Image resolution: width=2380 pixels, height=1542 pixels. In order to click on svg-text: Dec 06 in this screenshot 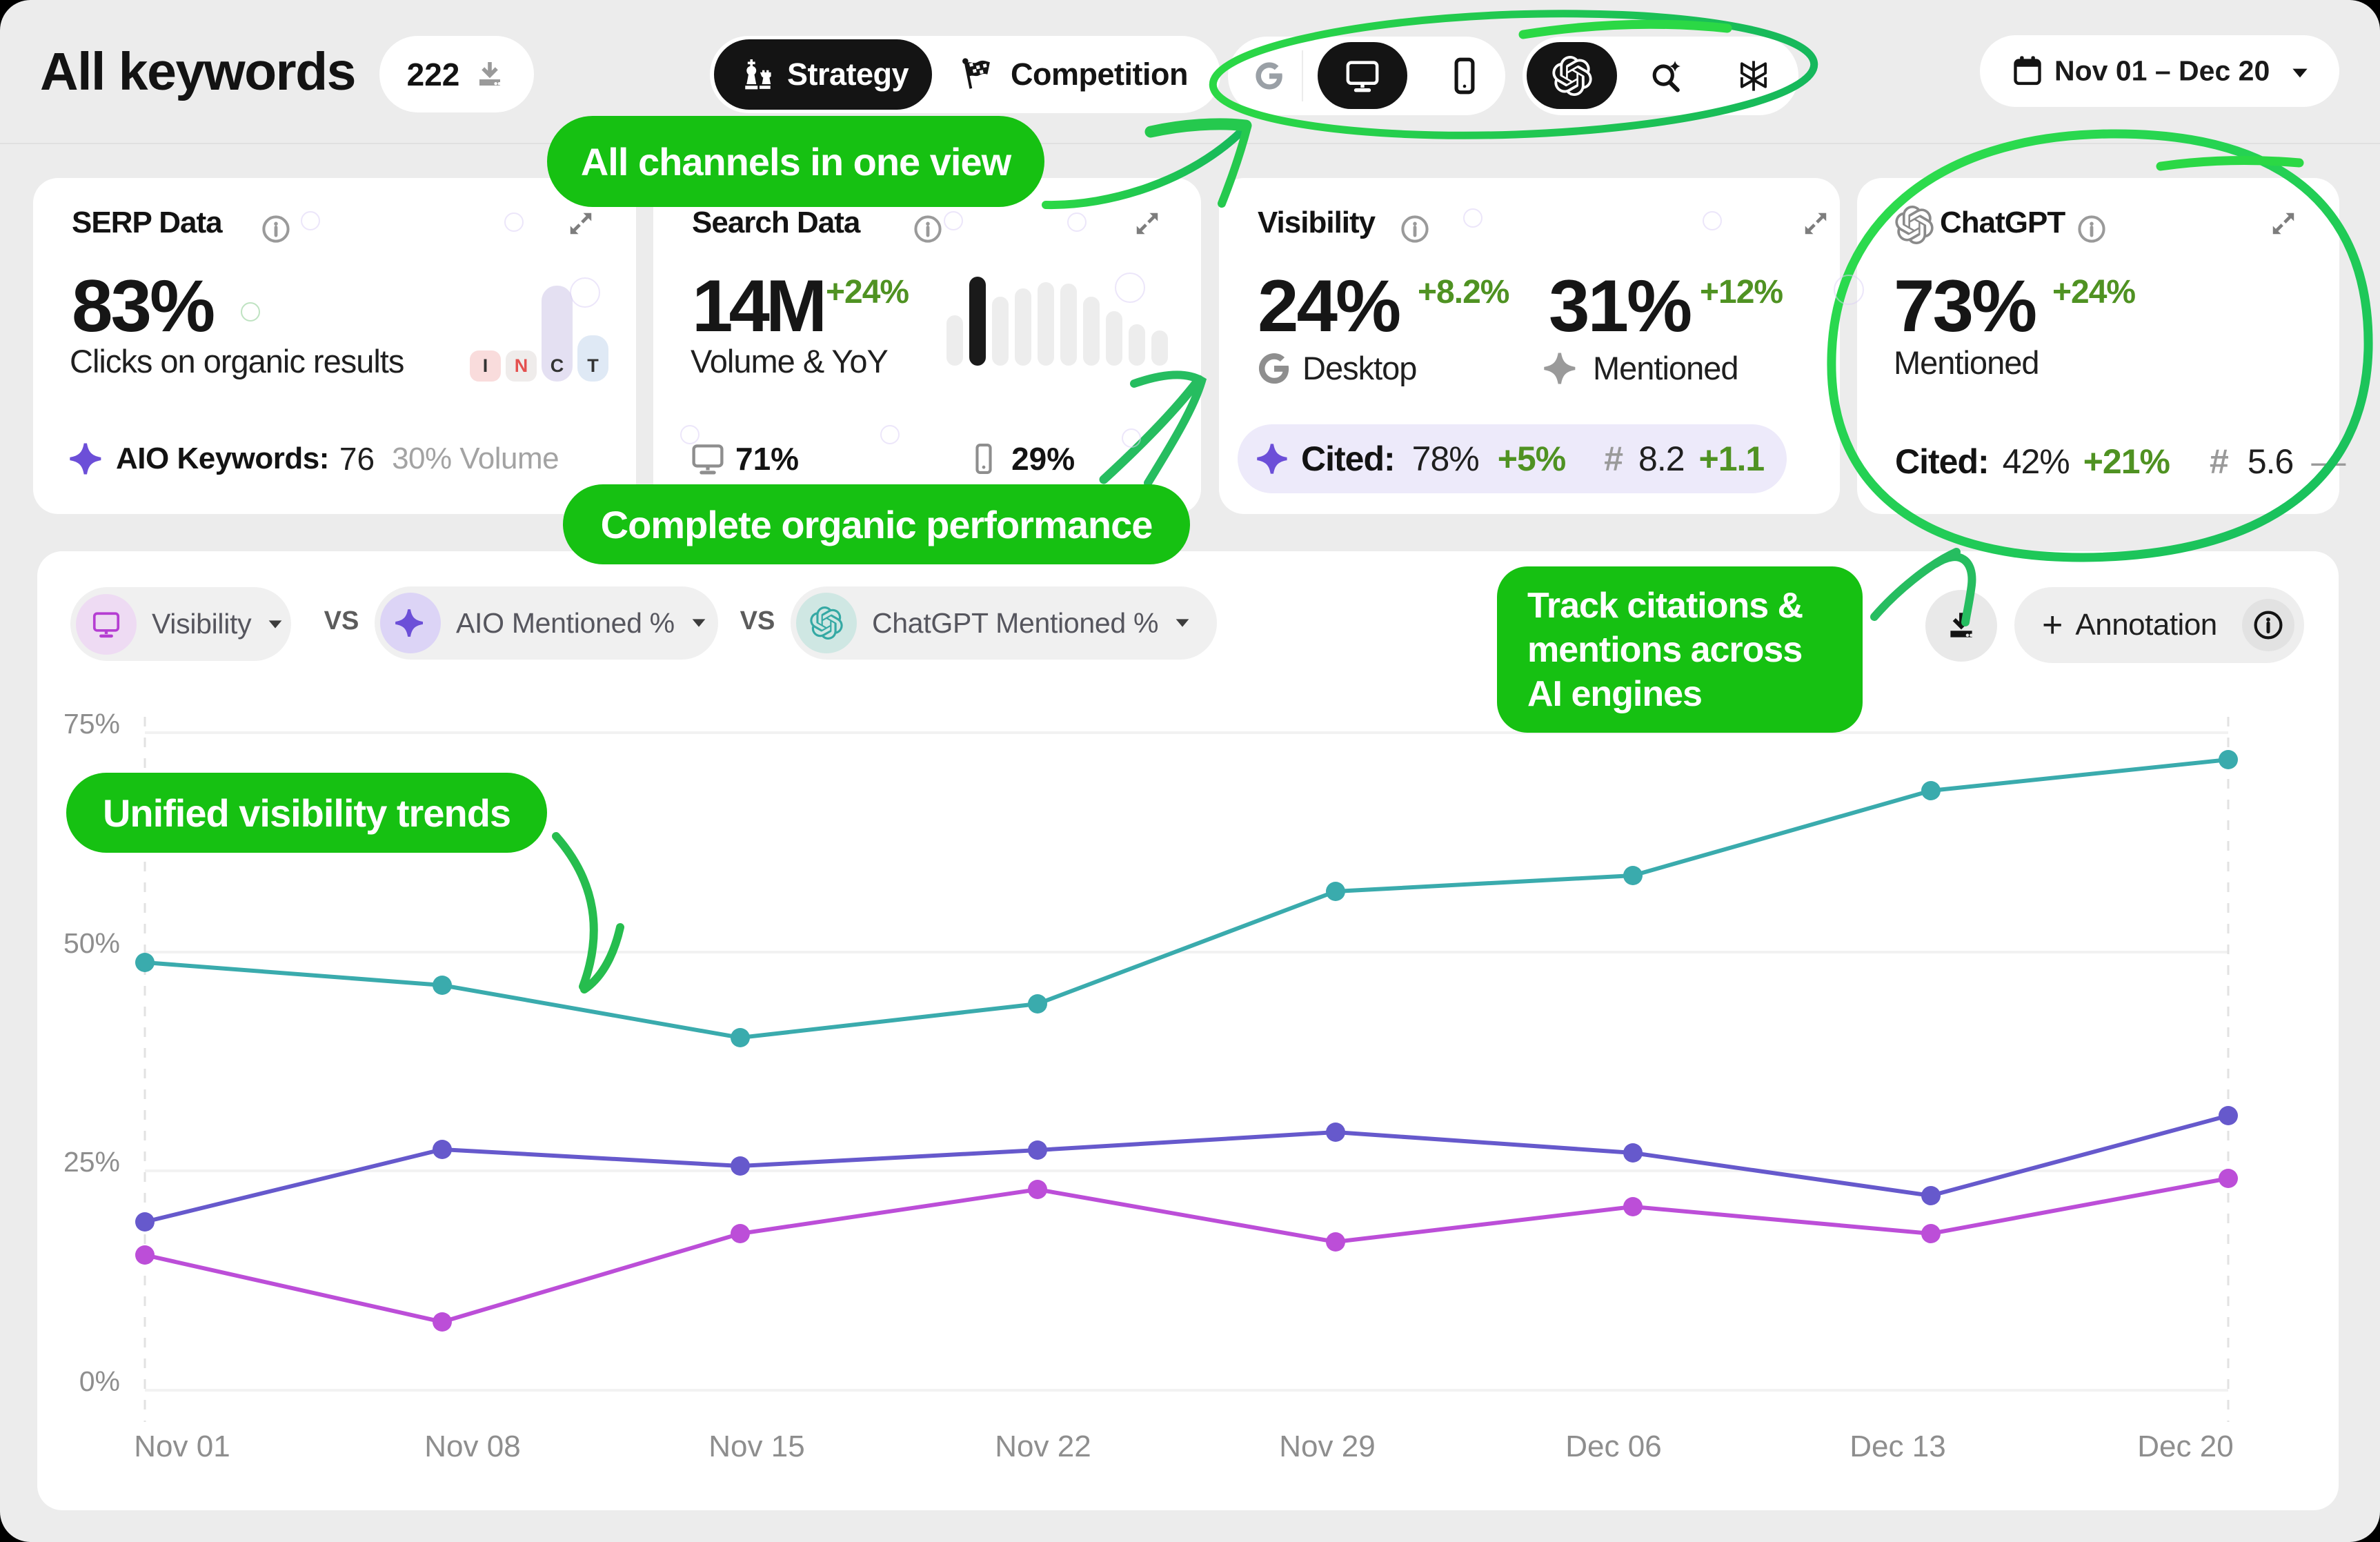, I will do `click(1613, 1446)`.